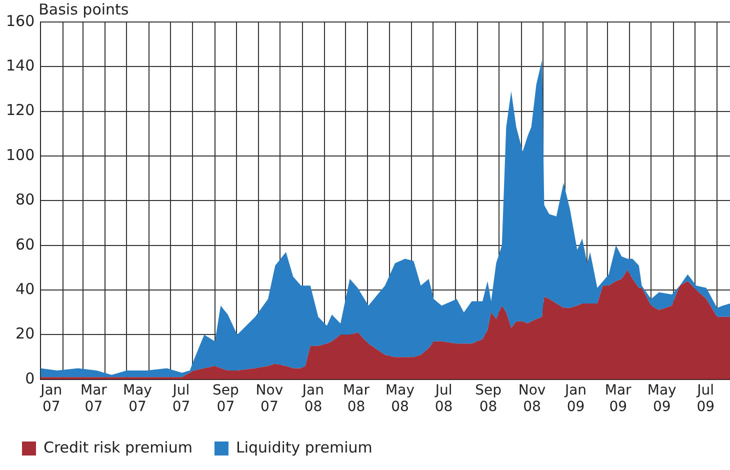 This screenshot has height=470, width=730. Describe the element at coordinates (20, 21) in the screenshot. I see `y-tick-label: 160` at that location.